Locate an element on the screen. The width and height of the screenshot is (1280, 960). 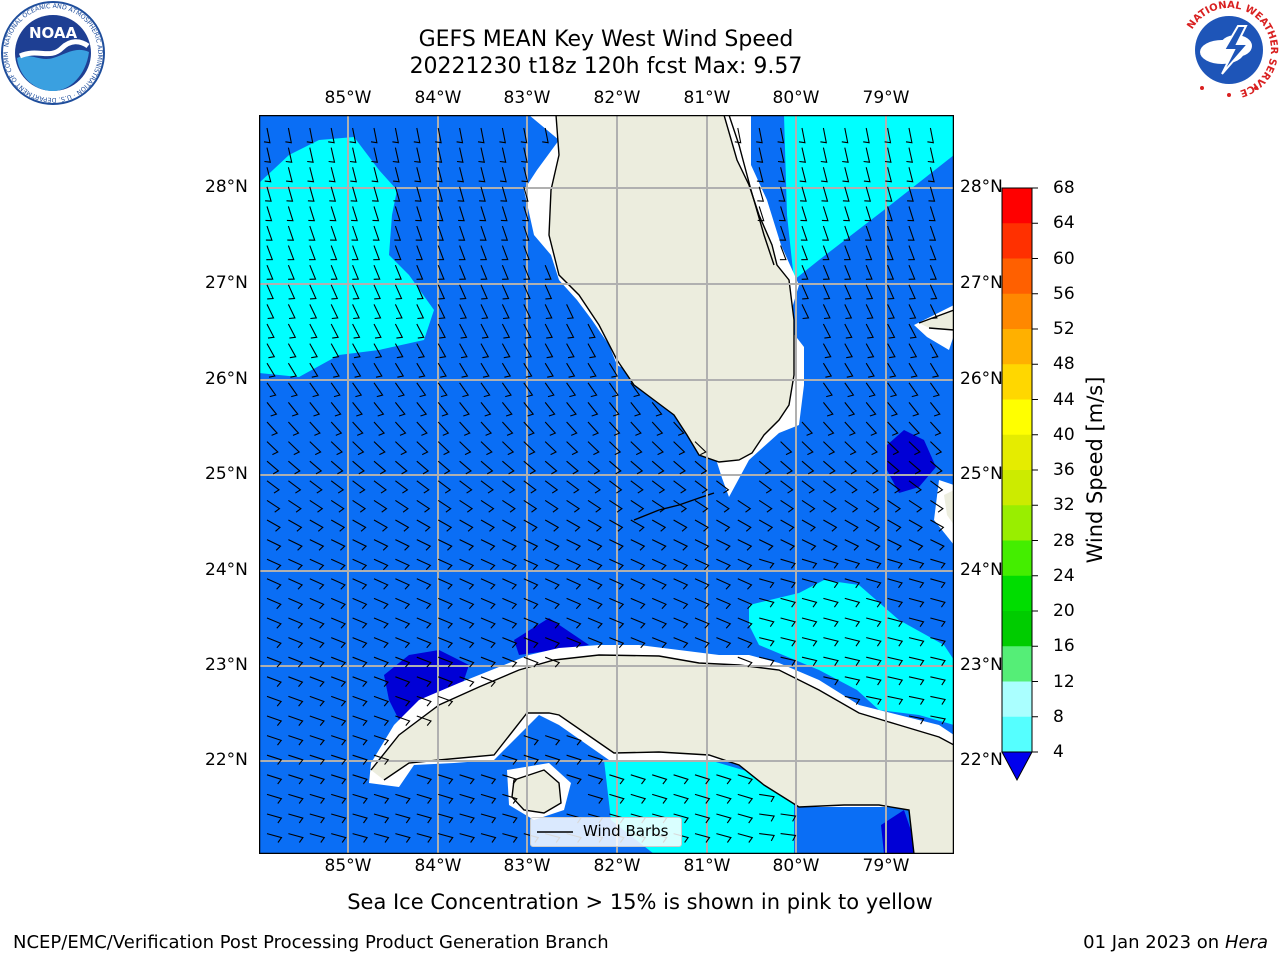
legend-line-icon is located at coordinates (555, 832).